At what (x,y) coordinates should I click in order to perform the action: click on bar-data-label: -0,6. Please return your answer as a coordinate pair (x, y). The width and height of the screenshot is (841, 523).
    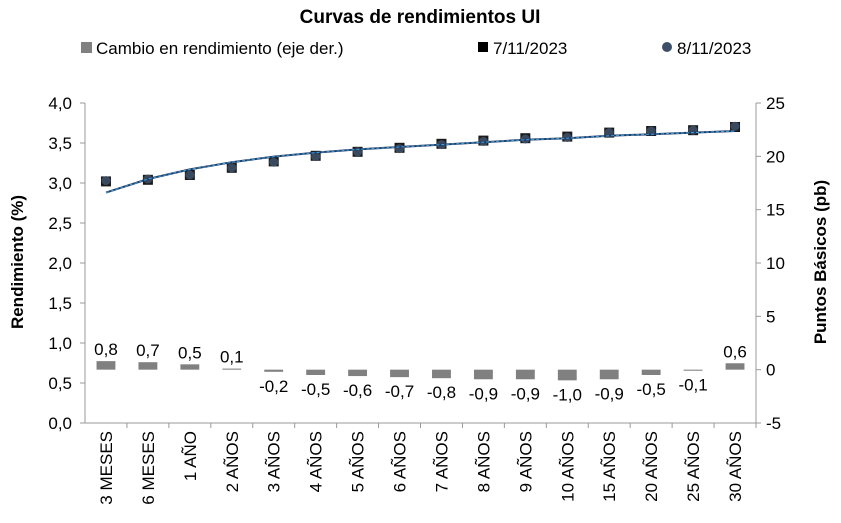
    Looking at the image, I should click on (357, 390).